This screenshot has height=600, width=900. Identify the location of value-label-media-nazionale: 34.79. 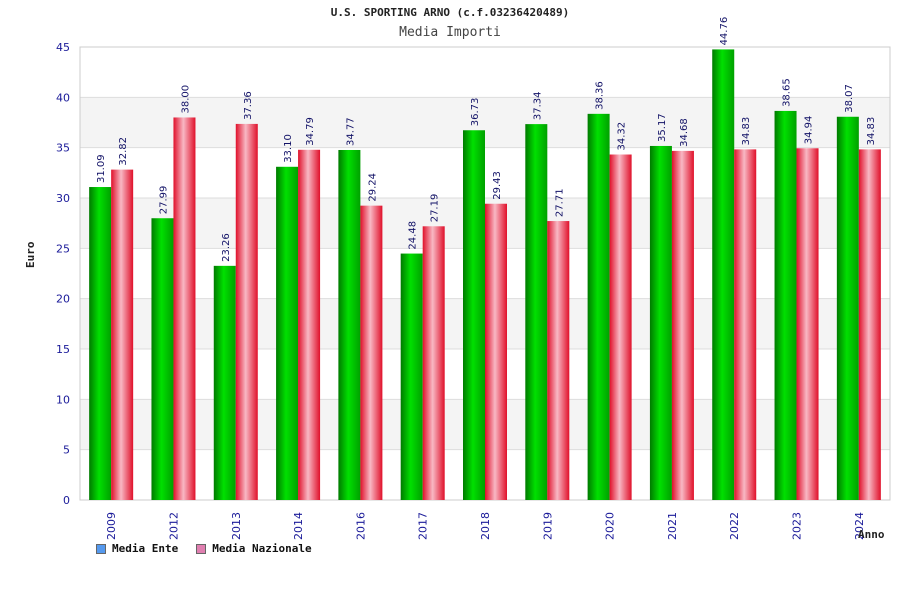
(310, 131).